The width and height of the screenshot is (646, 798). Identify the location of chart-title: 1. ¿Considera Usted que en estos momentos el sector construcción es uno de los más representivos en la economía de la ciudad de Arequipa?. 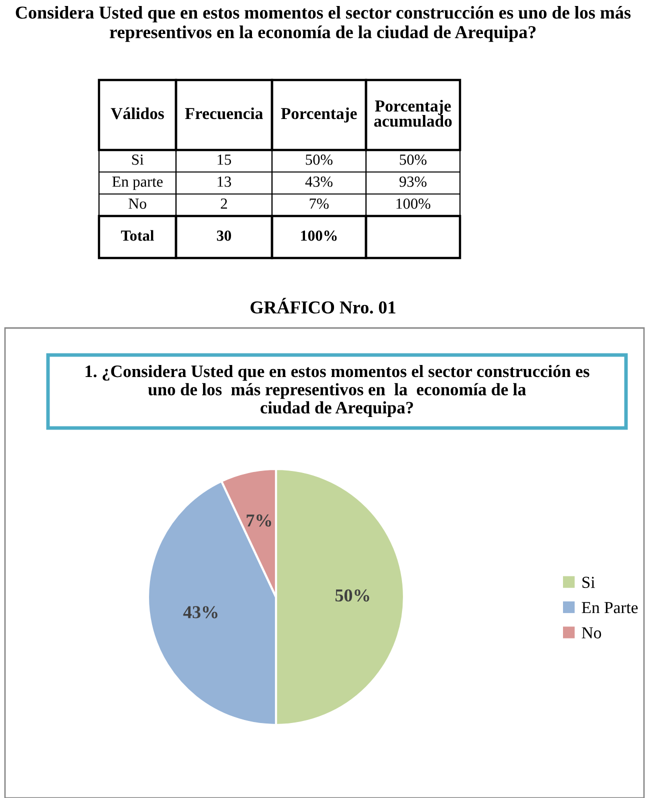
(338, 391).